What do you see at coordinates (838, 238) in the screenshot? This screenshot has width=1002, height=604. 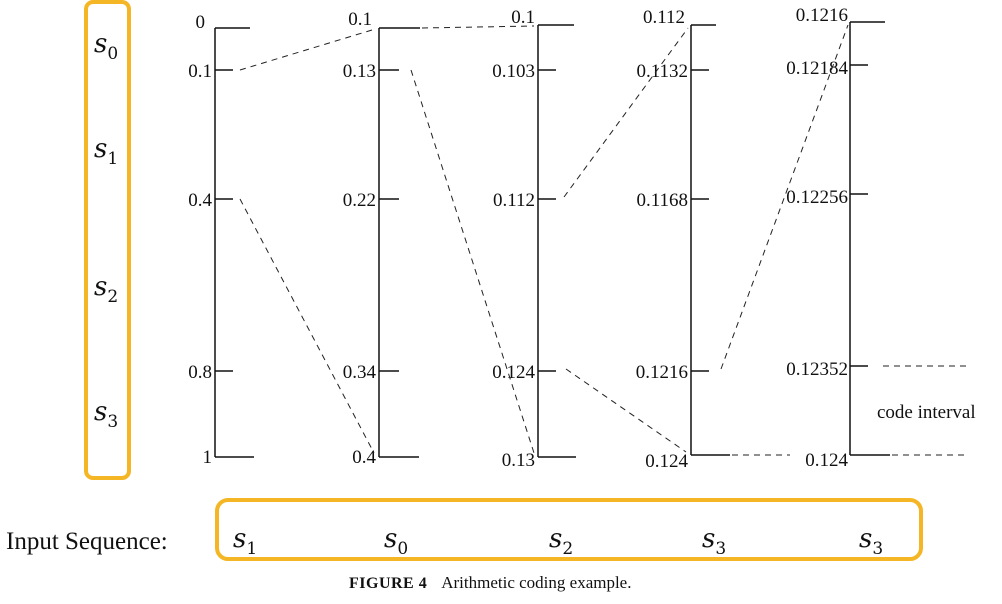 I see `interval-column-5: 0.1216 0.12184 0.12256 0.12352 0.124` at bounding box center [838, 238].